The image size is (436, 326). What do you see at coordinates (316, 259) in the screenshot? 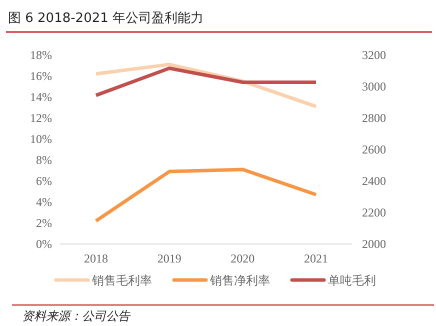
I see `x-tick-label: 2021` at bounding box center [316, 259].